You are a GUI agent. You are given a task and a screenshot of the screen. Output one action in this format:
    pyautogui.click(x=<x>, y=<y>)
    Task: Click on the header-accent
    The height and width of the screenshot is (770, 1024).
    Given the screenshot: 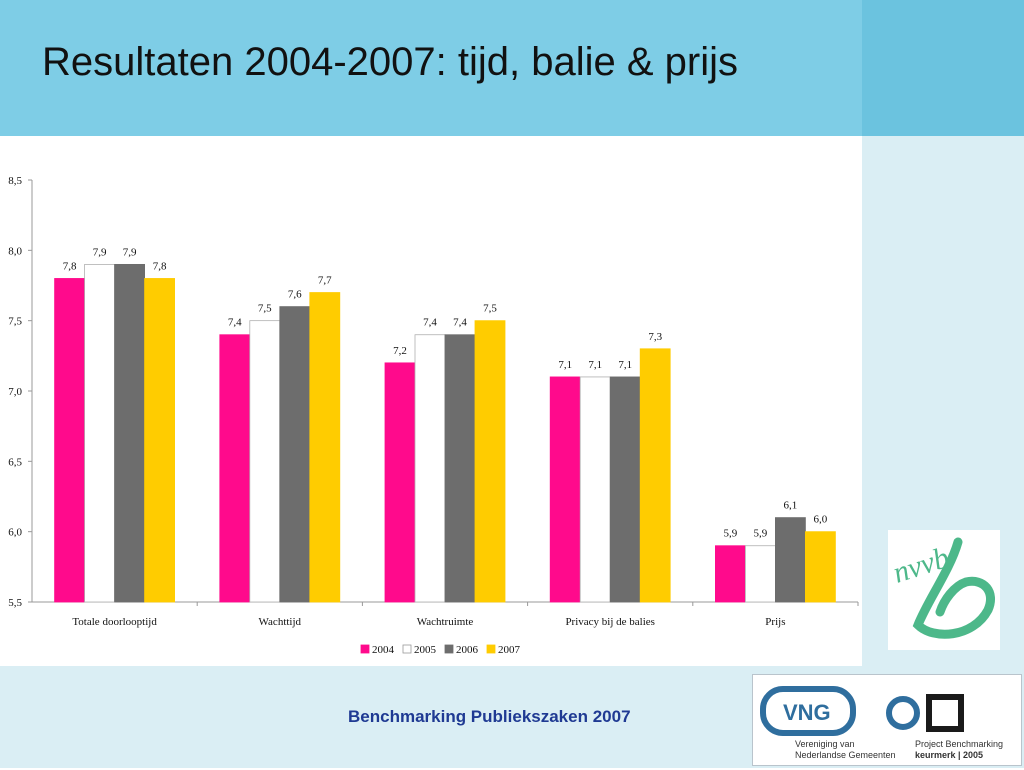 What is the action you would take?
    pyautogui.click(x=943, y=68)
    